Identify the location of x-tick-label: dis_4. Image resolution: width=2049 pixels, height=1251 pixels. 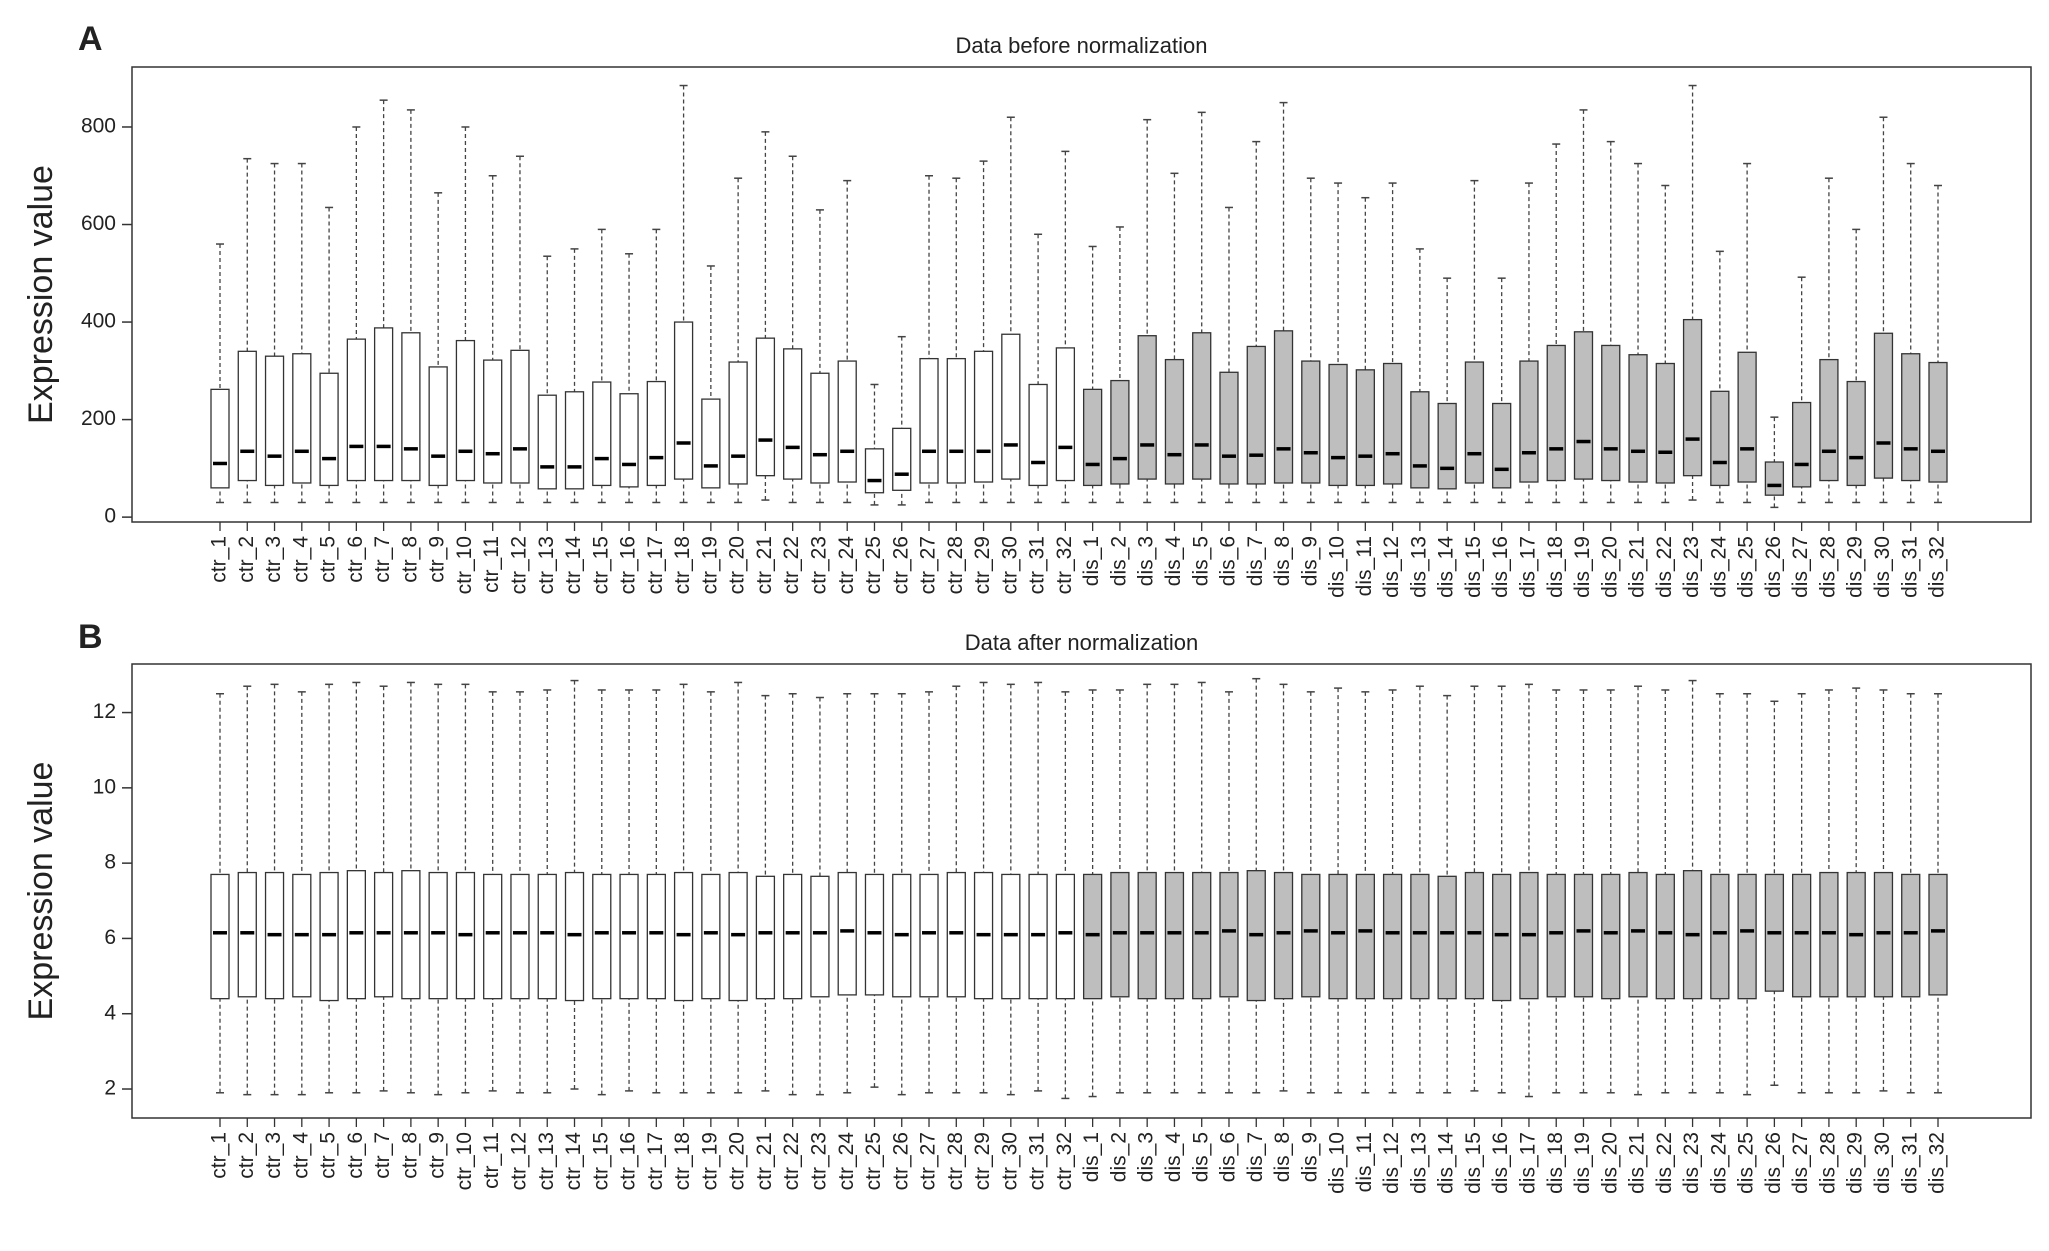
(1173, 1157).